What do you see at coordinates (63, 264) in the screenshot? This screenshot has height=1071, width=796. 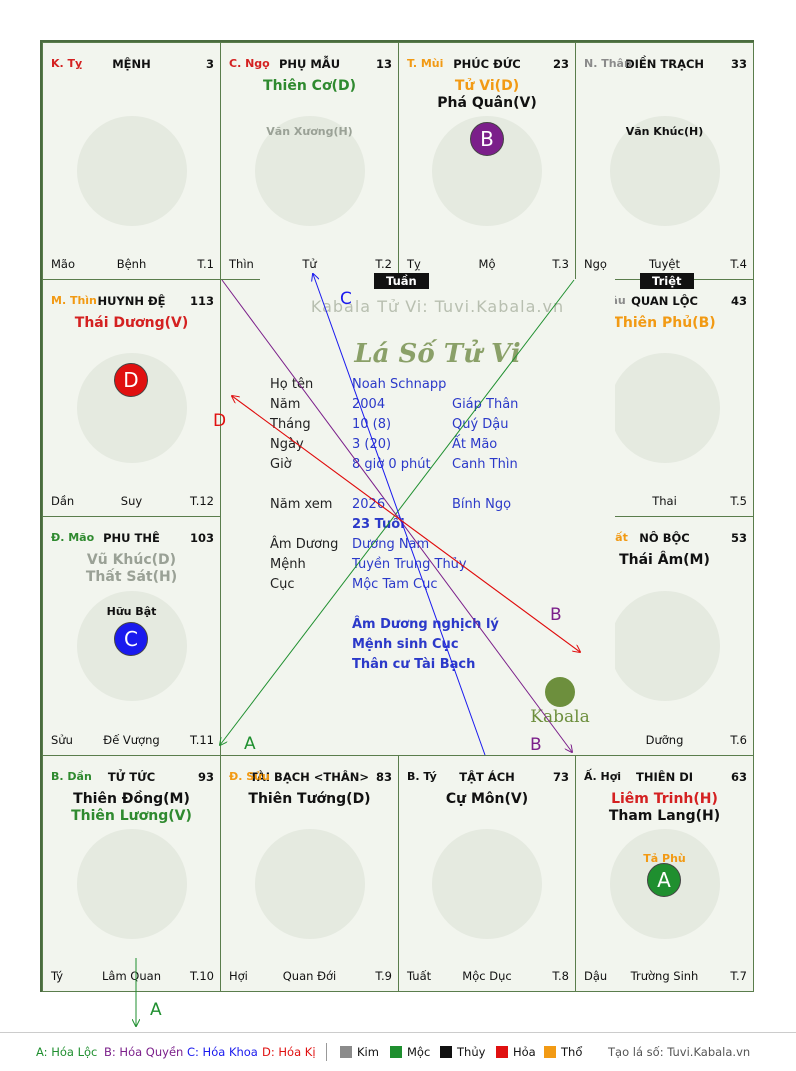 I see `palace-branch-bottom: Mão` at bounding box center [63, 264].